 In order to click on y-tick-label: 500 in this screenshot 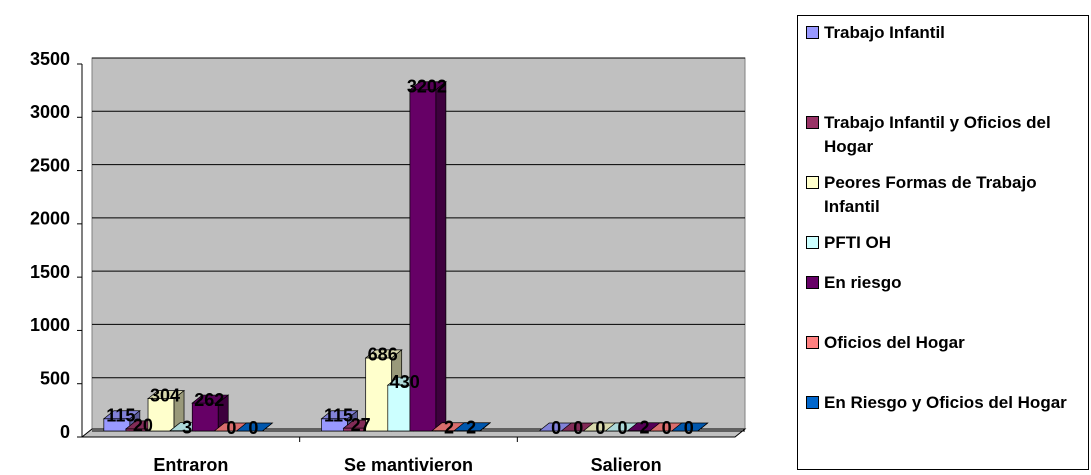, I will do `click(55, 378)`.